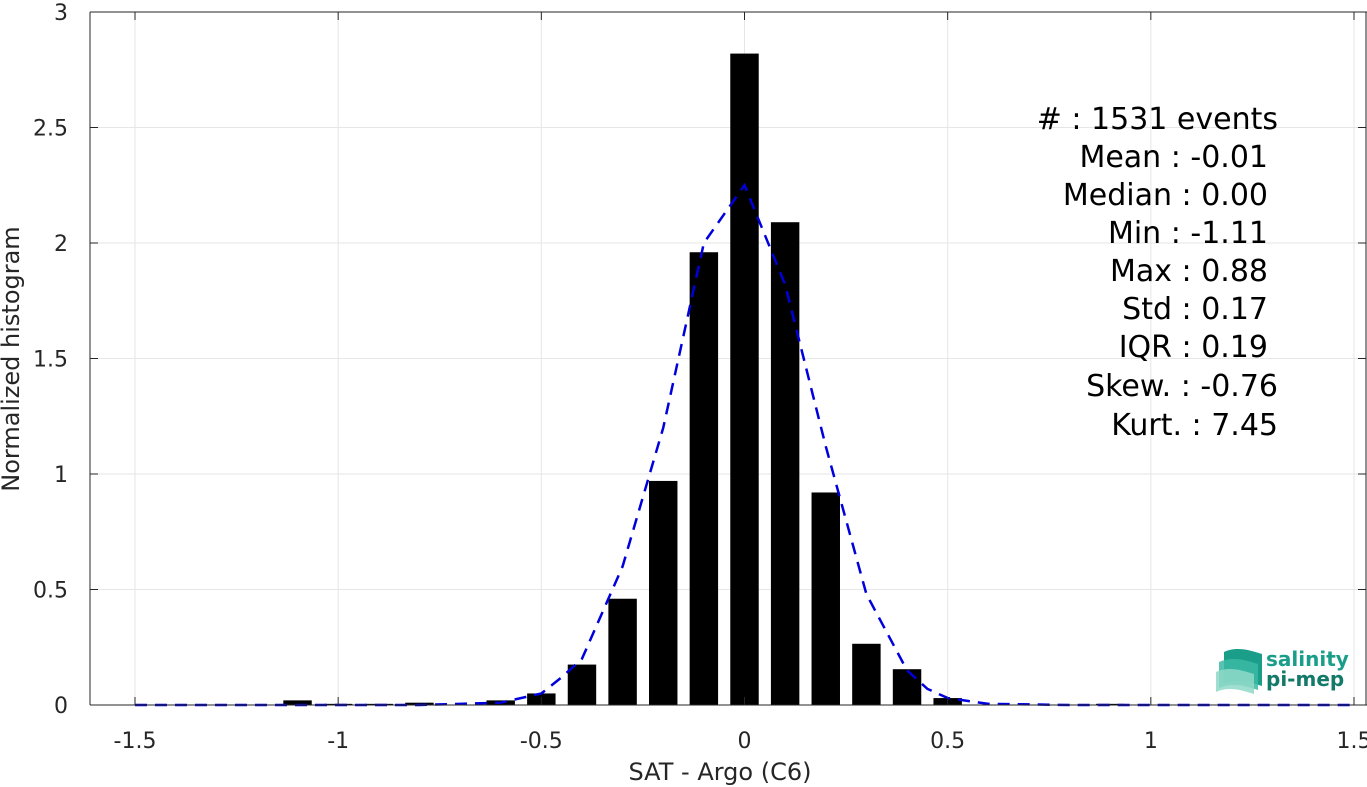 The image size is (1367, 787). What do you see at coordinates (50, 360) in the screenshot?
I see `y-tick-label: 1.5` at bounding box center [50, 360].